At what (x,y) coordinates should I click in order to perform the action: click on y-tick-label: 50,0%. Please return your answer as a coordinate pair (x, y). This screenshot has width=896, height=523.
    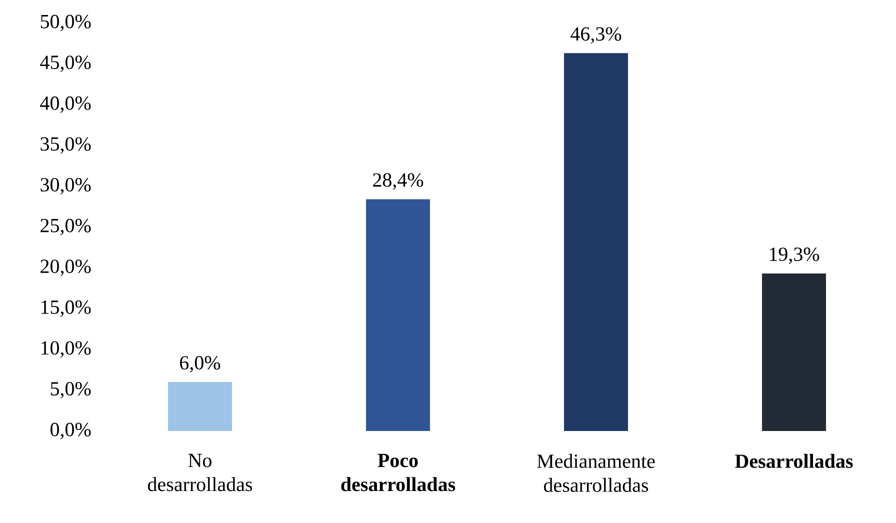
    Looking at the image, I should click on (65, 23).